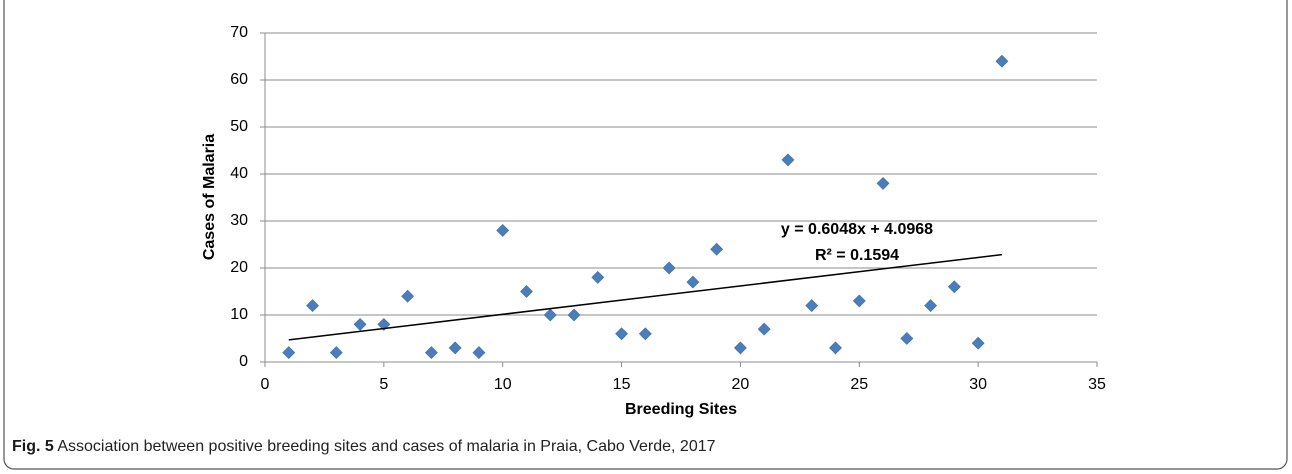 The height and width of the screenshot is (474, 1292). Describe the element at coordinates (859, 384) in the screenshot. I see `x-tick-label: 25` at that location.